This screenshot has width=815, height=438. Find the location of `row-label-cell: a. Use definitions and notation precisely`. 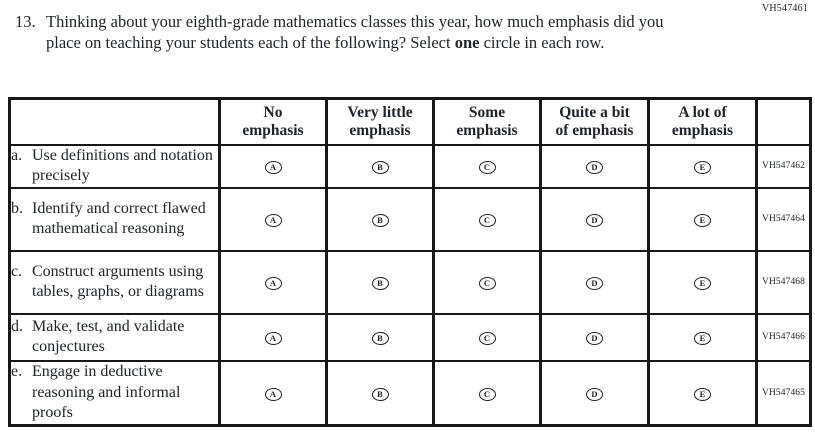

row-label-cell: a. Use definitions and notation precisely is located at coordinates (114, 166).